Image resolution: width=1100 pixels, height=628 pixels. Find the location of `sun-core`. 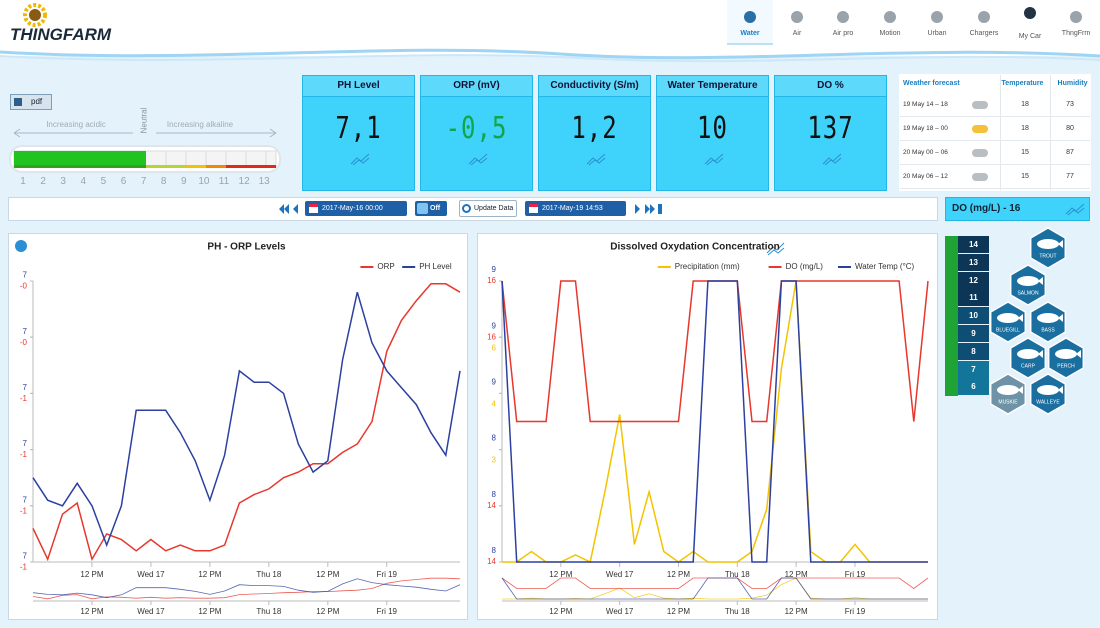

sun-core is located at coordinates (35, 15).